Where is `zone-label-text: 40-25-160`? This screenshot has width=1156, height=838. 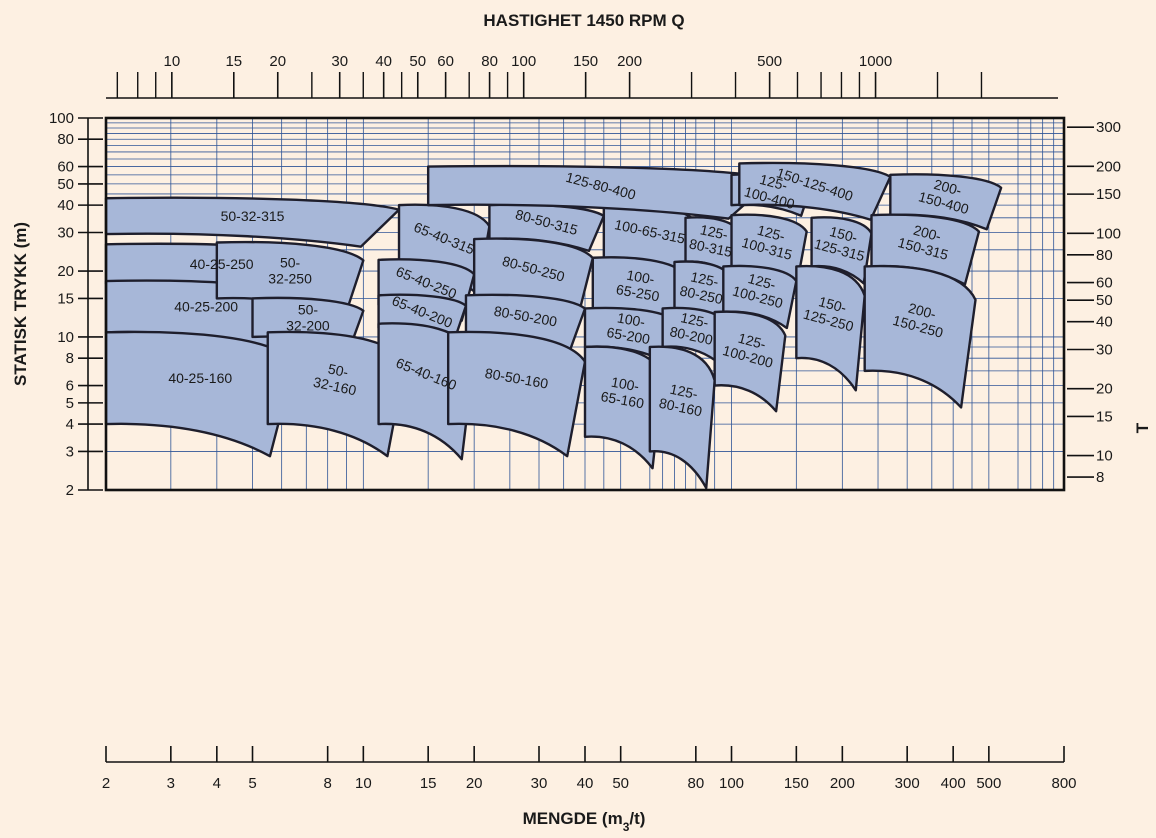 zone-label-text: 40-25-160 is located at coordinates (200, 378).